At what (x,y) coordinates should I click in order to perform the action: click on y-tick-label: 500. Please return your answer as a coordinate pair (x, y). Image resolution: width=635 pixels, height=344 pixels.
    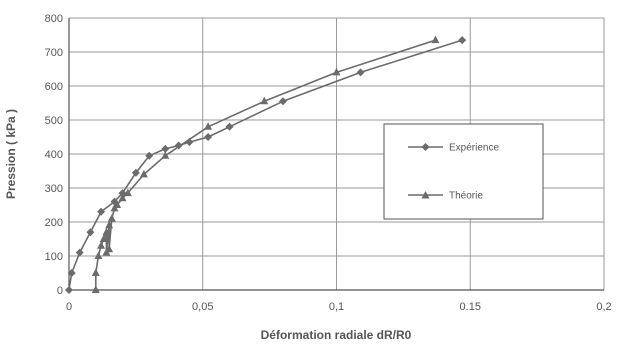
    Looking at the image, I should click on (54, 121).